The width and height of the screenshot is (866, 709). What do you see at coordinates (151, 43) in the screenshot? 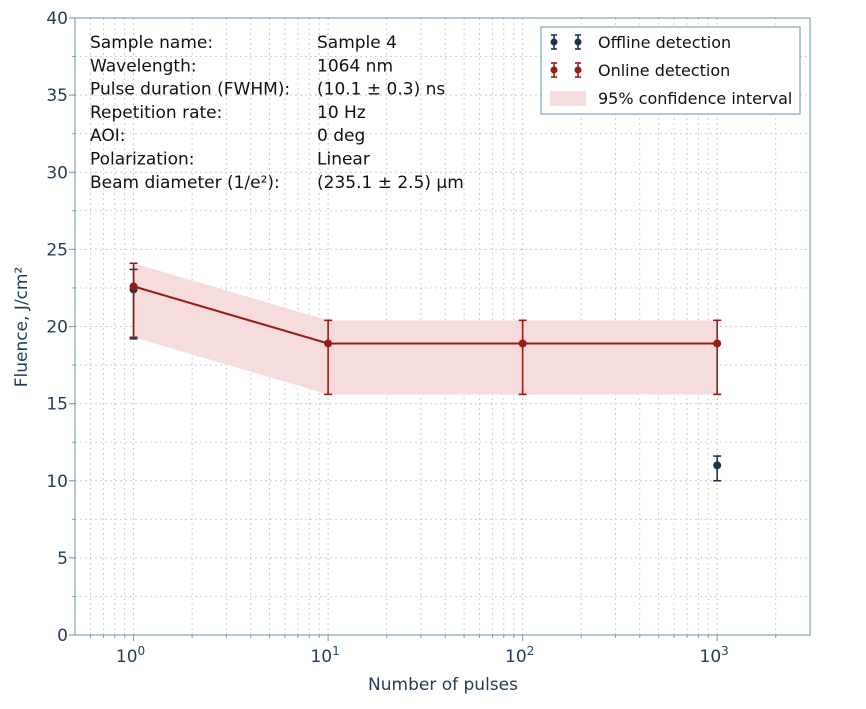
I see `info-label: Sample name:` at bounding box center [151, 43].